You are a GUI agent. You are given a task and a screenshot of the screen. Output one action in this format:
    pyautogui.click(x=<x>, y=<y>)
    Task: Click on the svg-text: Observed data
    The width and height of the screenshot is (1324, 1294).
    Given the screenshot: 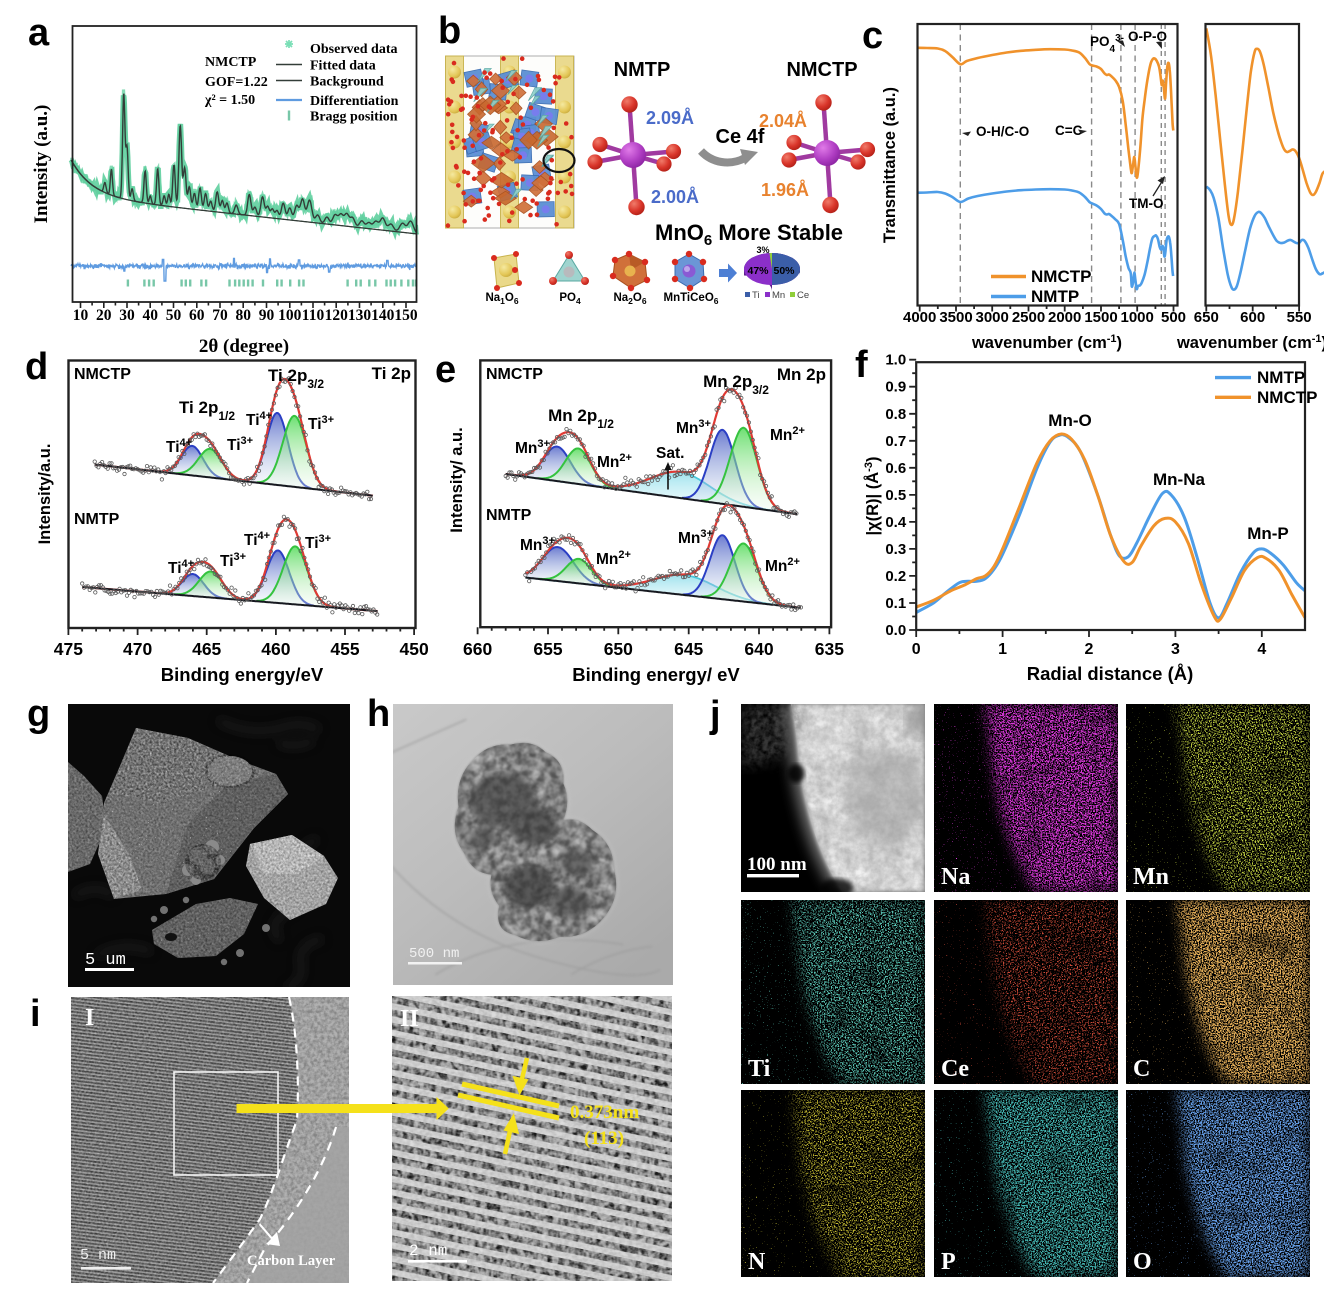 What is the action you would take?
    pyautogui.click(x=354, y=49)
    